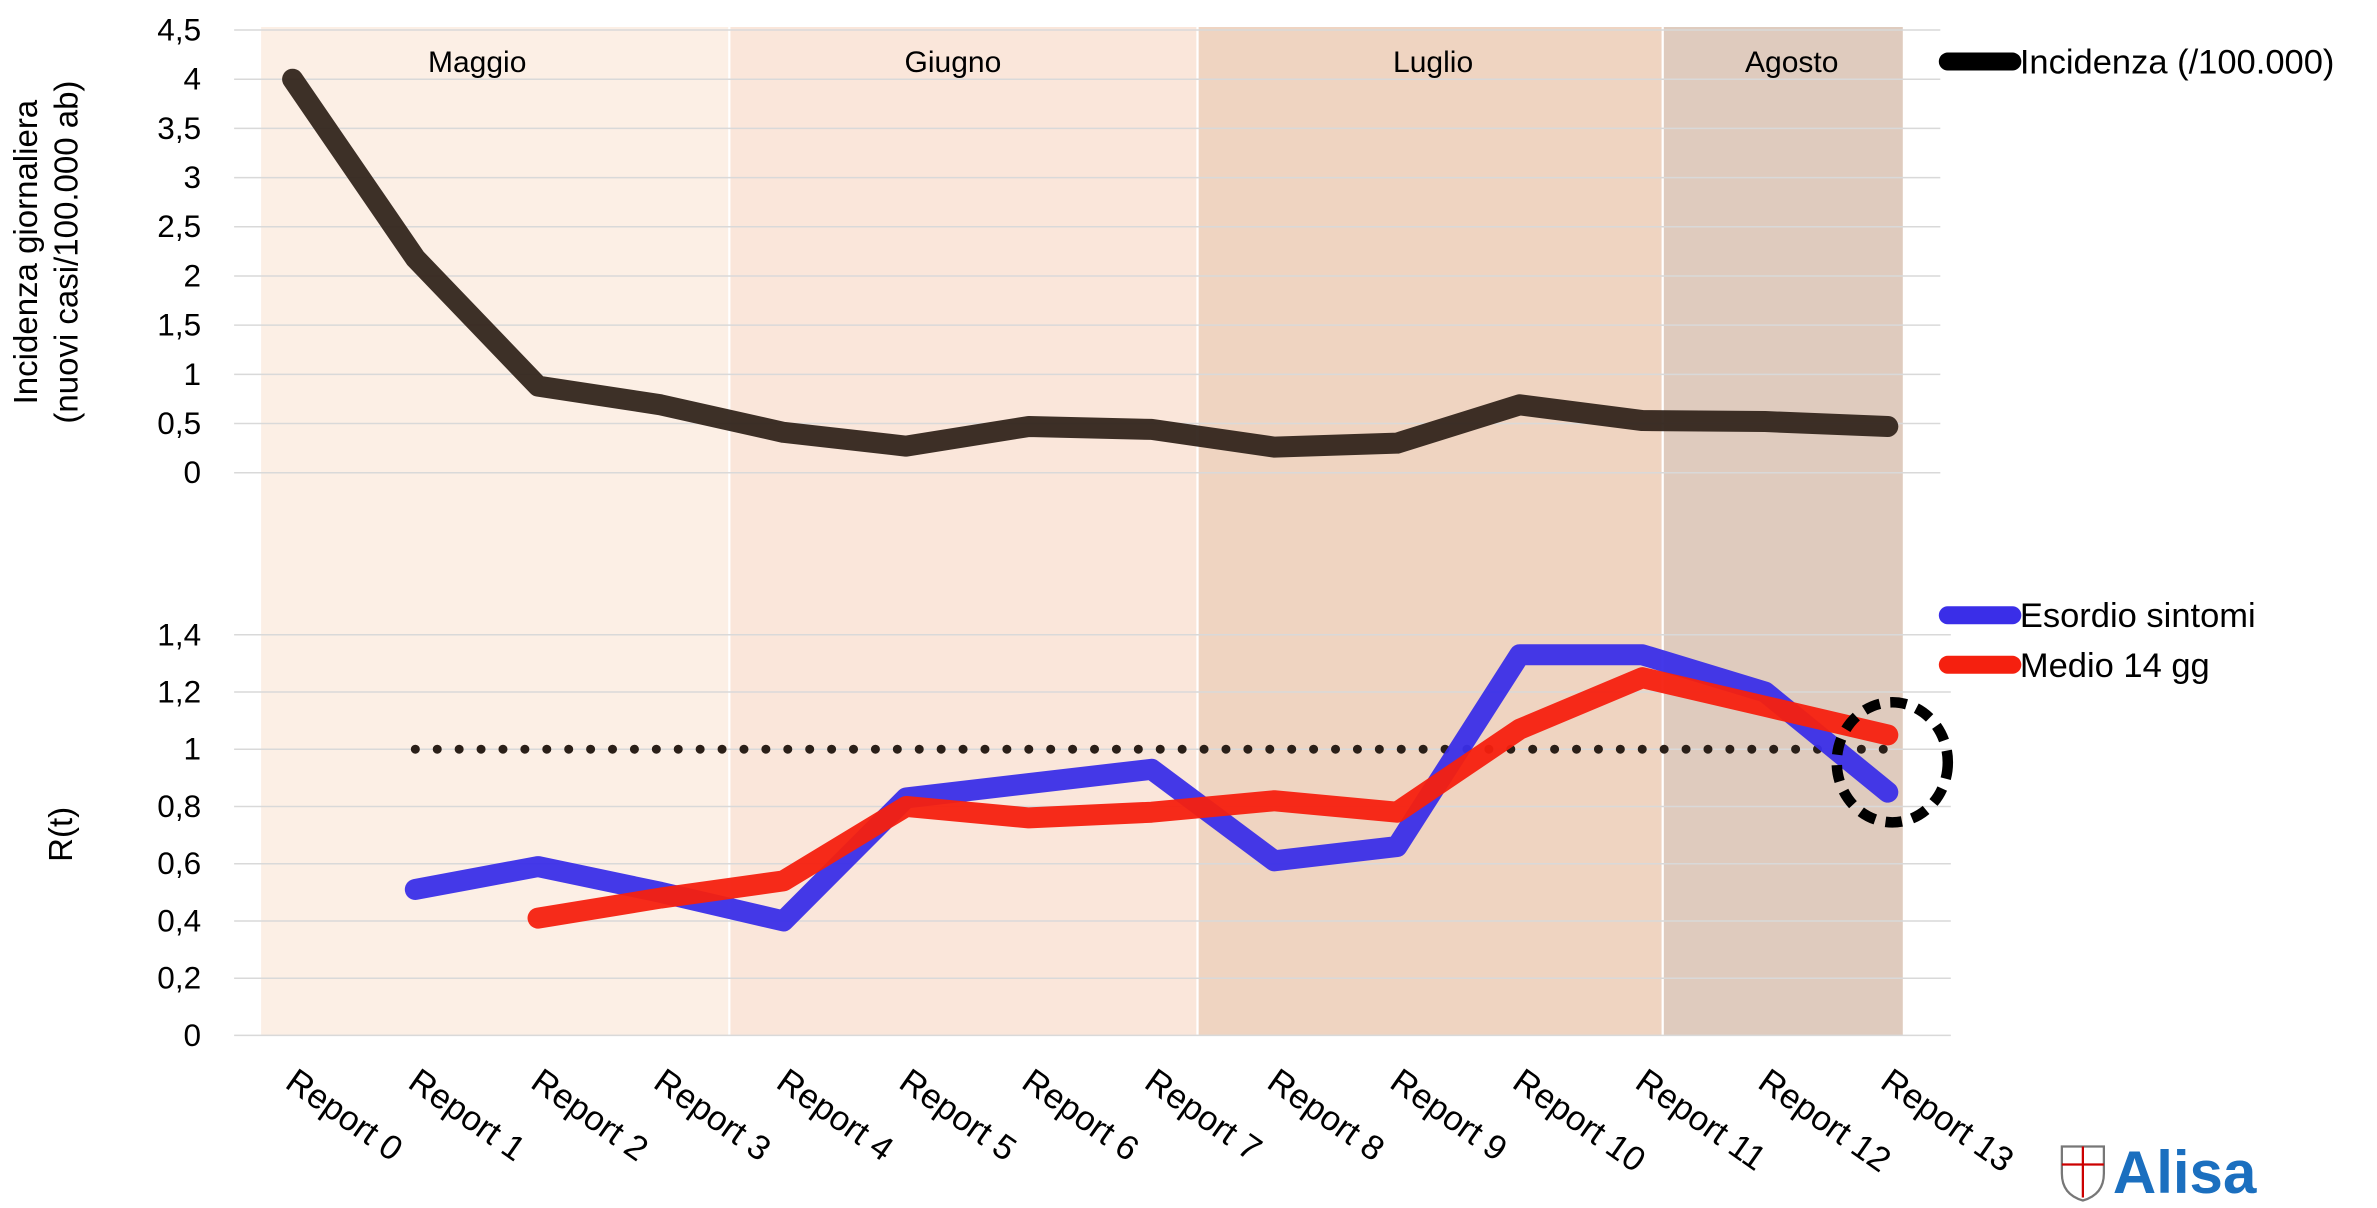  I want to click on y-tick-label: 0,6, so click(179, 863).